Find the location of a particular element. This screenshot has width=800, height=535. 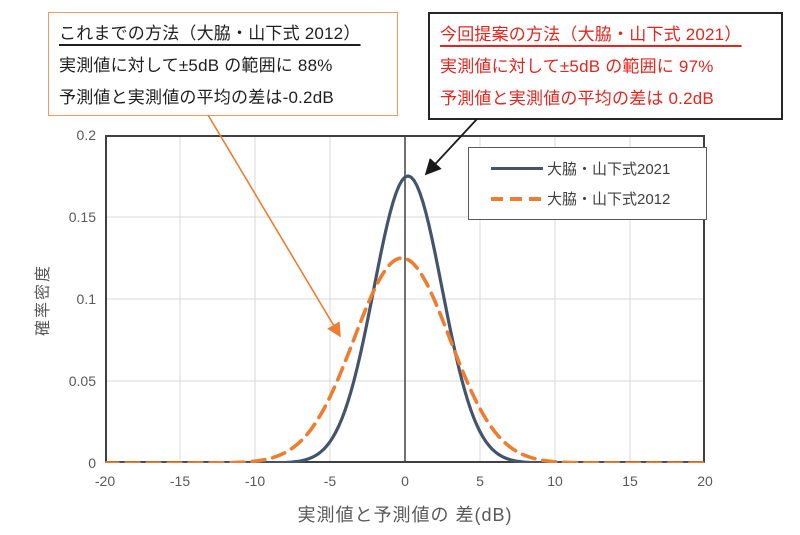

legend-entry: 大脇・山下式2012 is located at coordinates (587, 198).